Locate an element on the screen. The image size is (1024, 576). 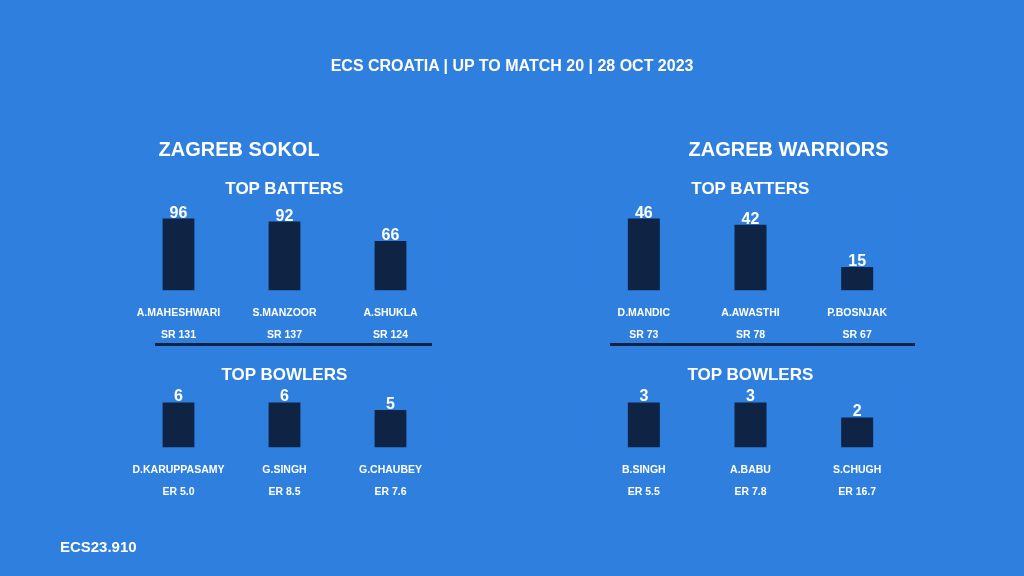
text: ECS23.910 is located at coordinates (98, 547).